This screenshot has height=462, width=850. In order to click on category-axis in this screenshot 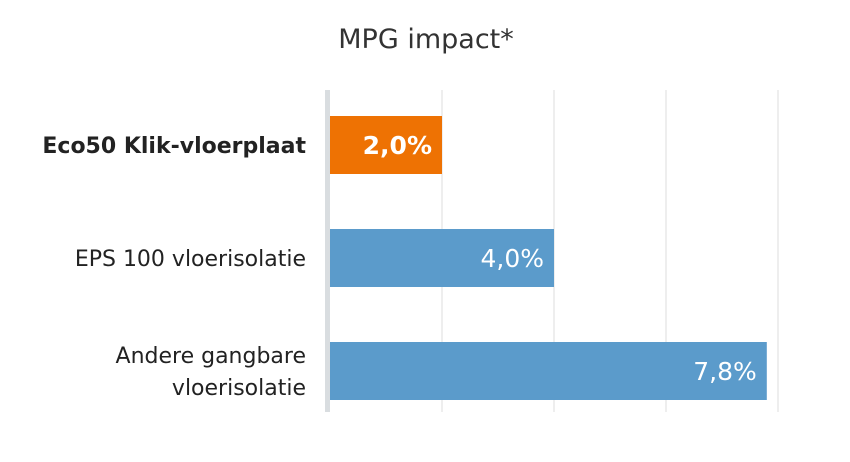, I will do `click(327, 251)`.